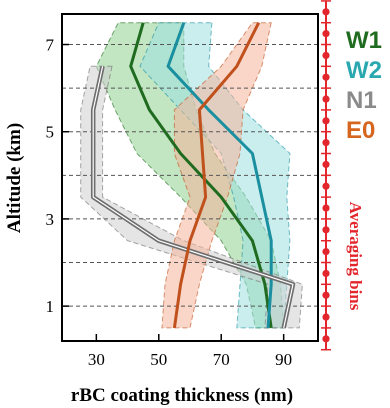 The width and height of the screenshot is (390, 408). Describe the element at coordinates (50, 45) in the screenshot. I see `y-tick-label: 7` at that location.